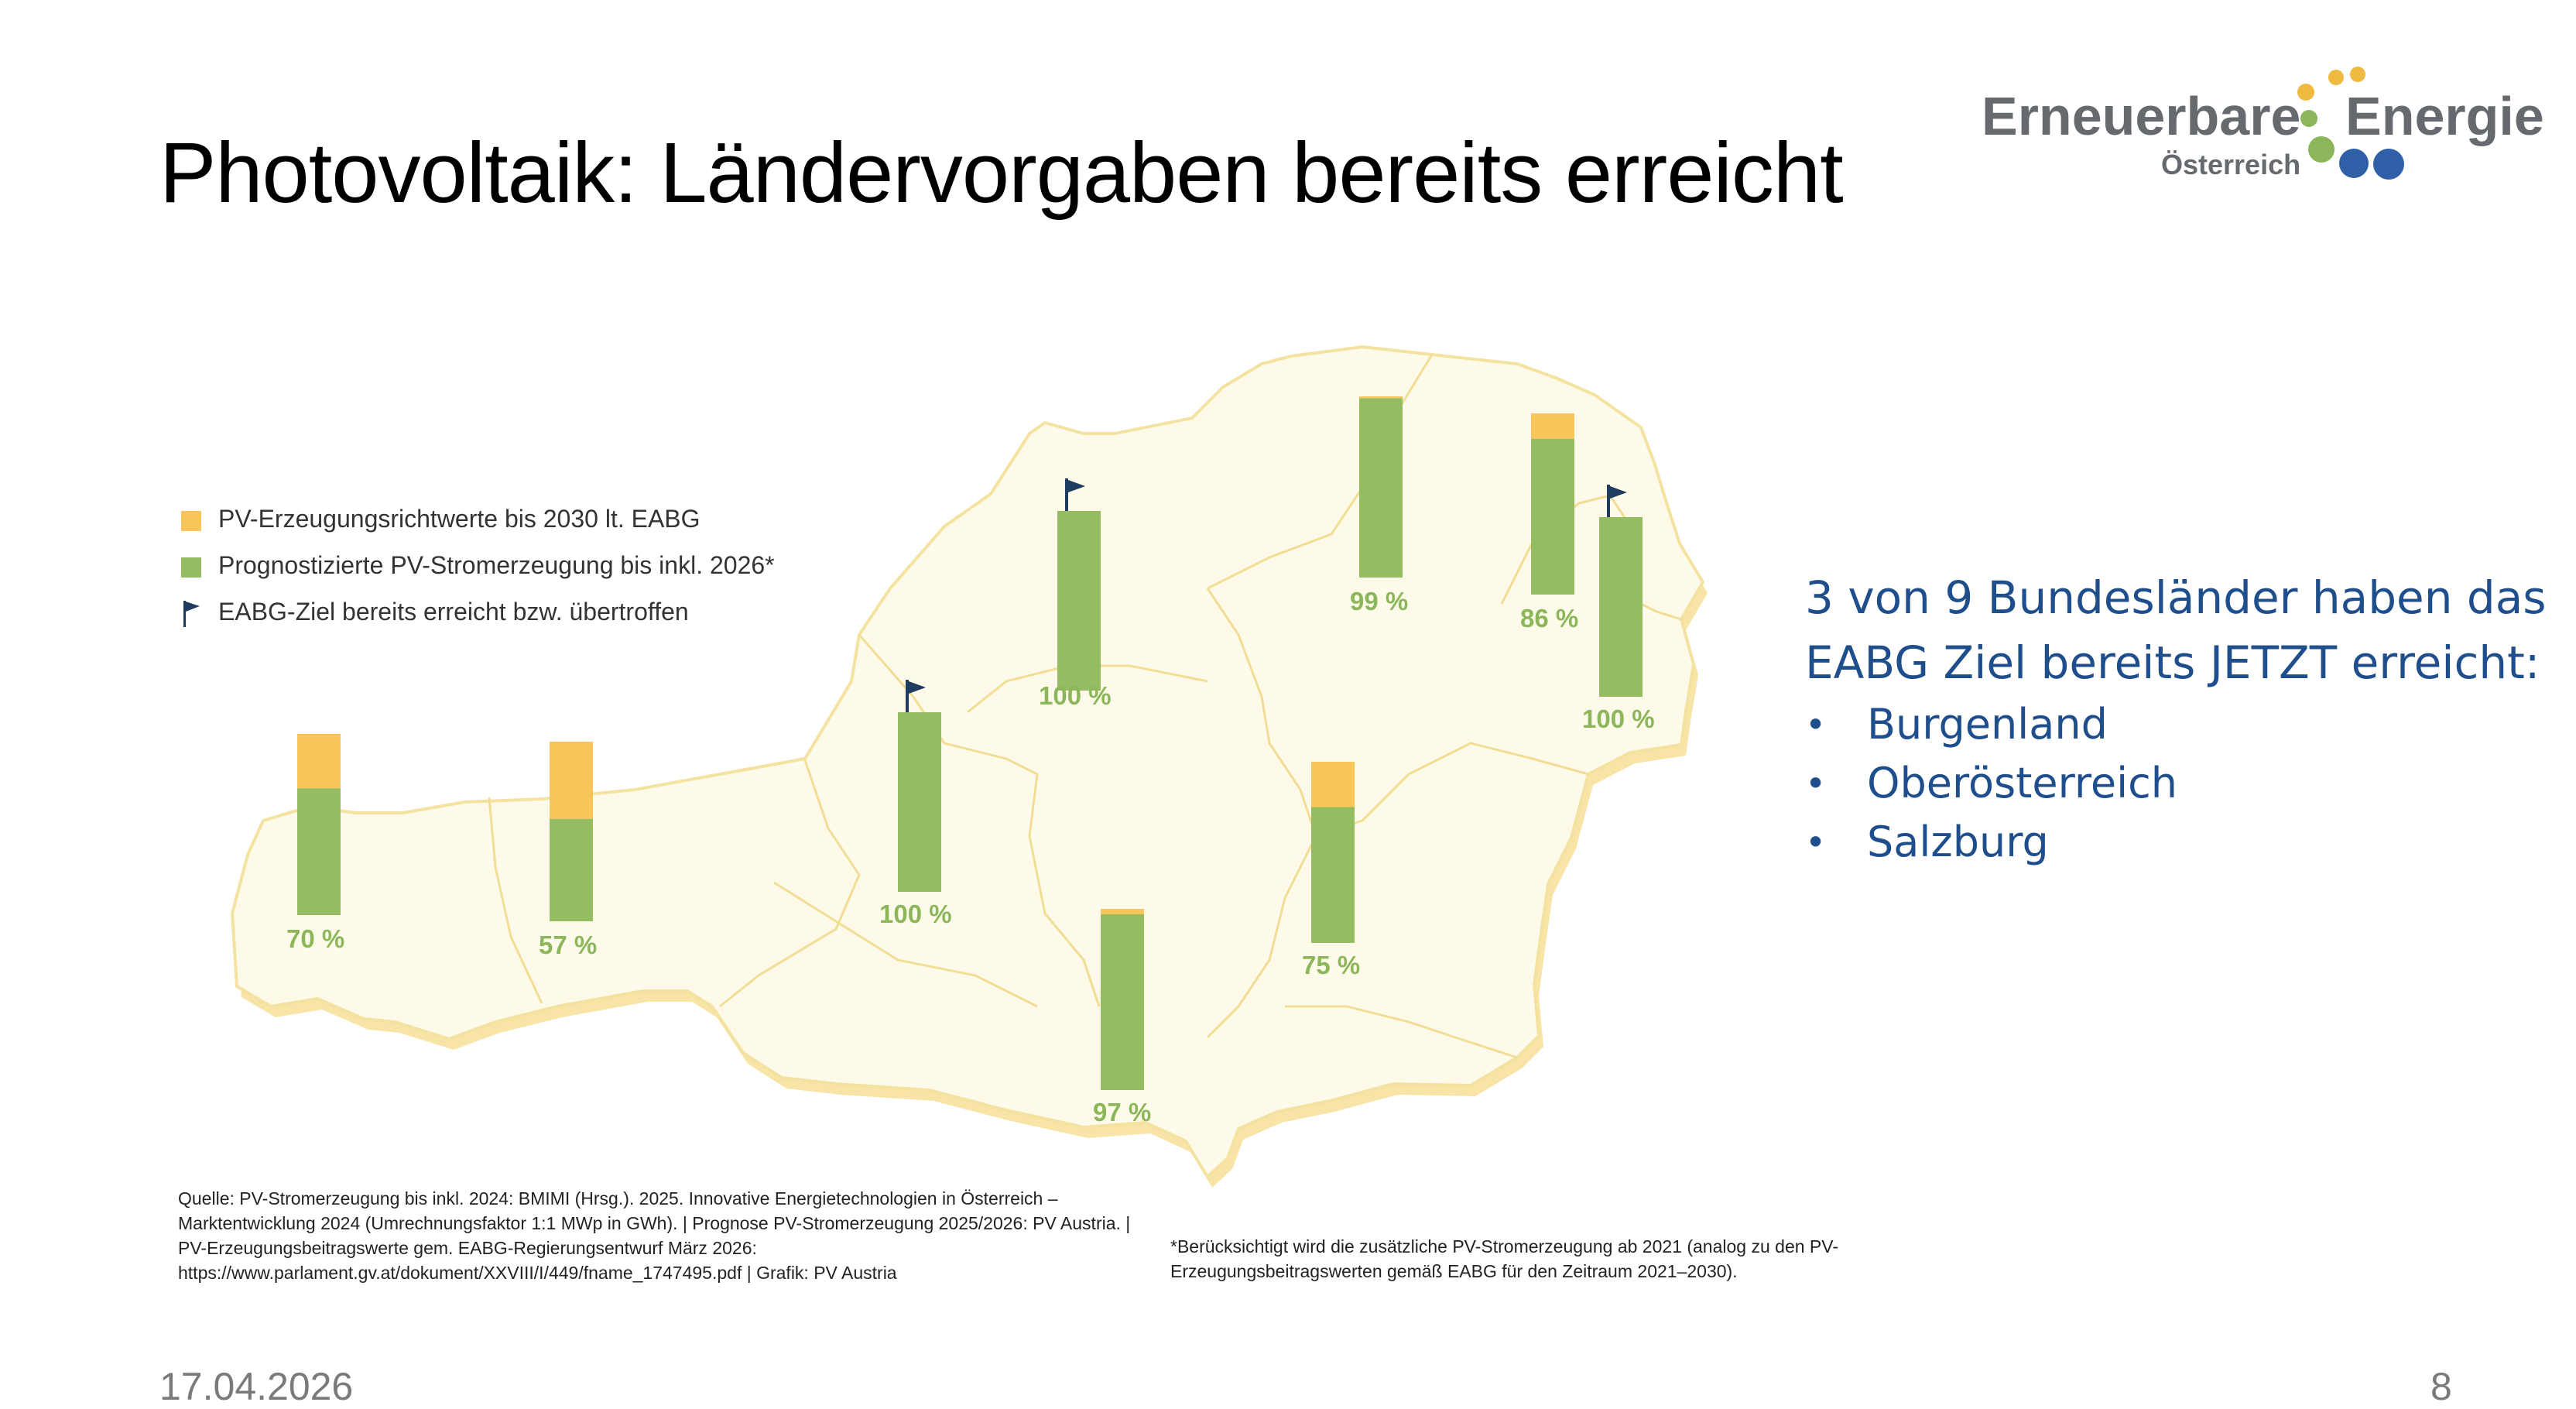 This screenshot has height=1409, width=2576. What do you see at coordinates (315, 938) in the screenshot?
I see `percent-label: 70 %` at bounding box center [315, 938].